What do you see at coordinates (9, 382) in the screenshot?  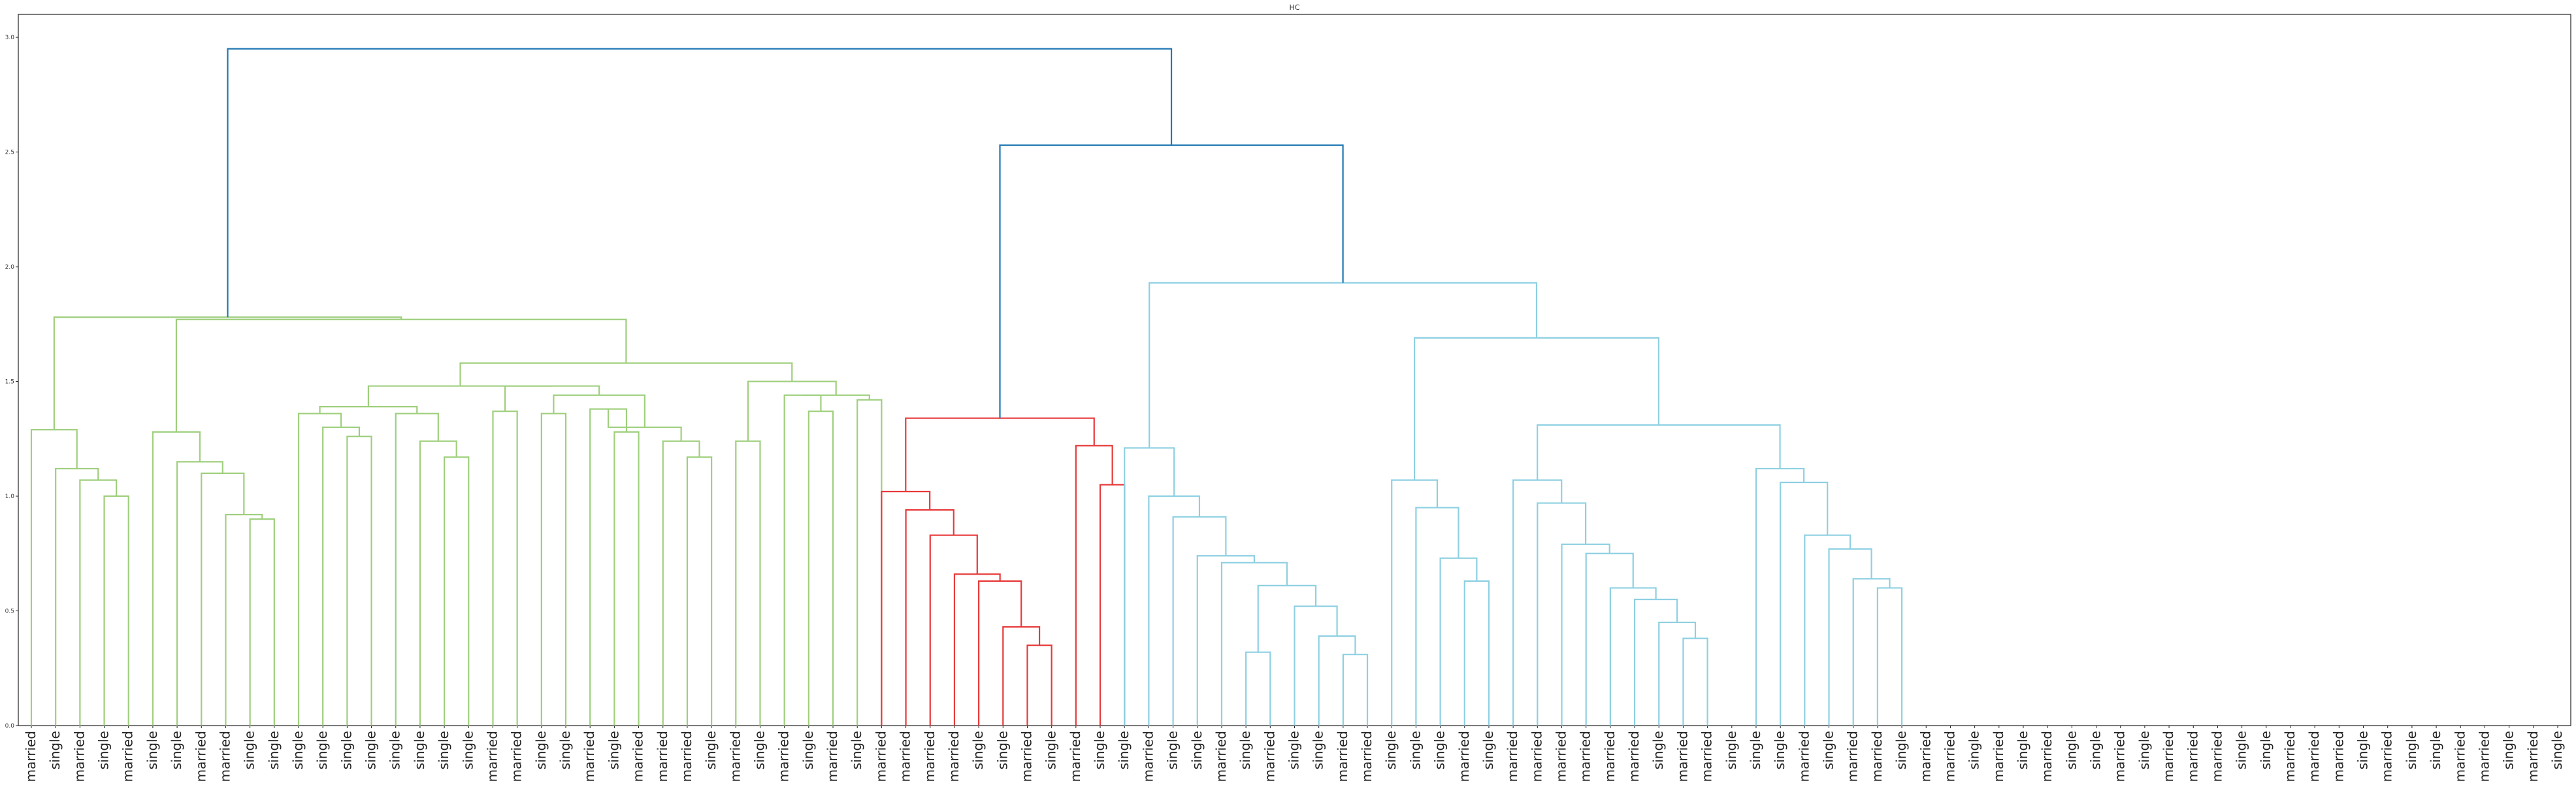 I see `y-tick-label: 1.5` at bounding box center [9, 382].